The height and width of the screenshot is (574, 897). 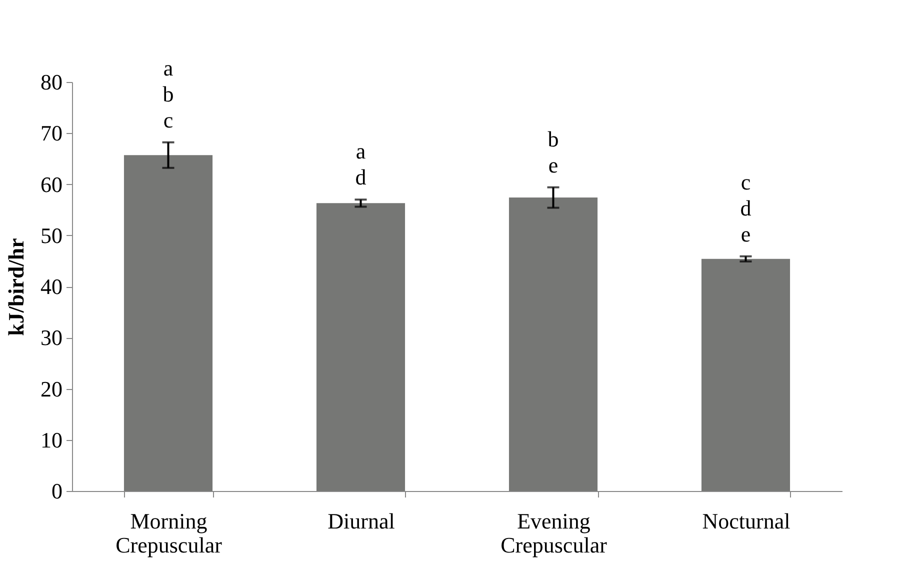 I want to click on y-tick-label: 40, so click(x=51, y=286).